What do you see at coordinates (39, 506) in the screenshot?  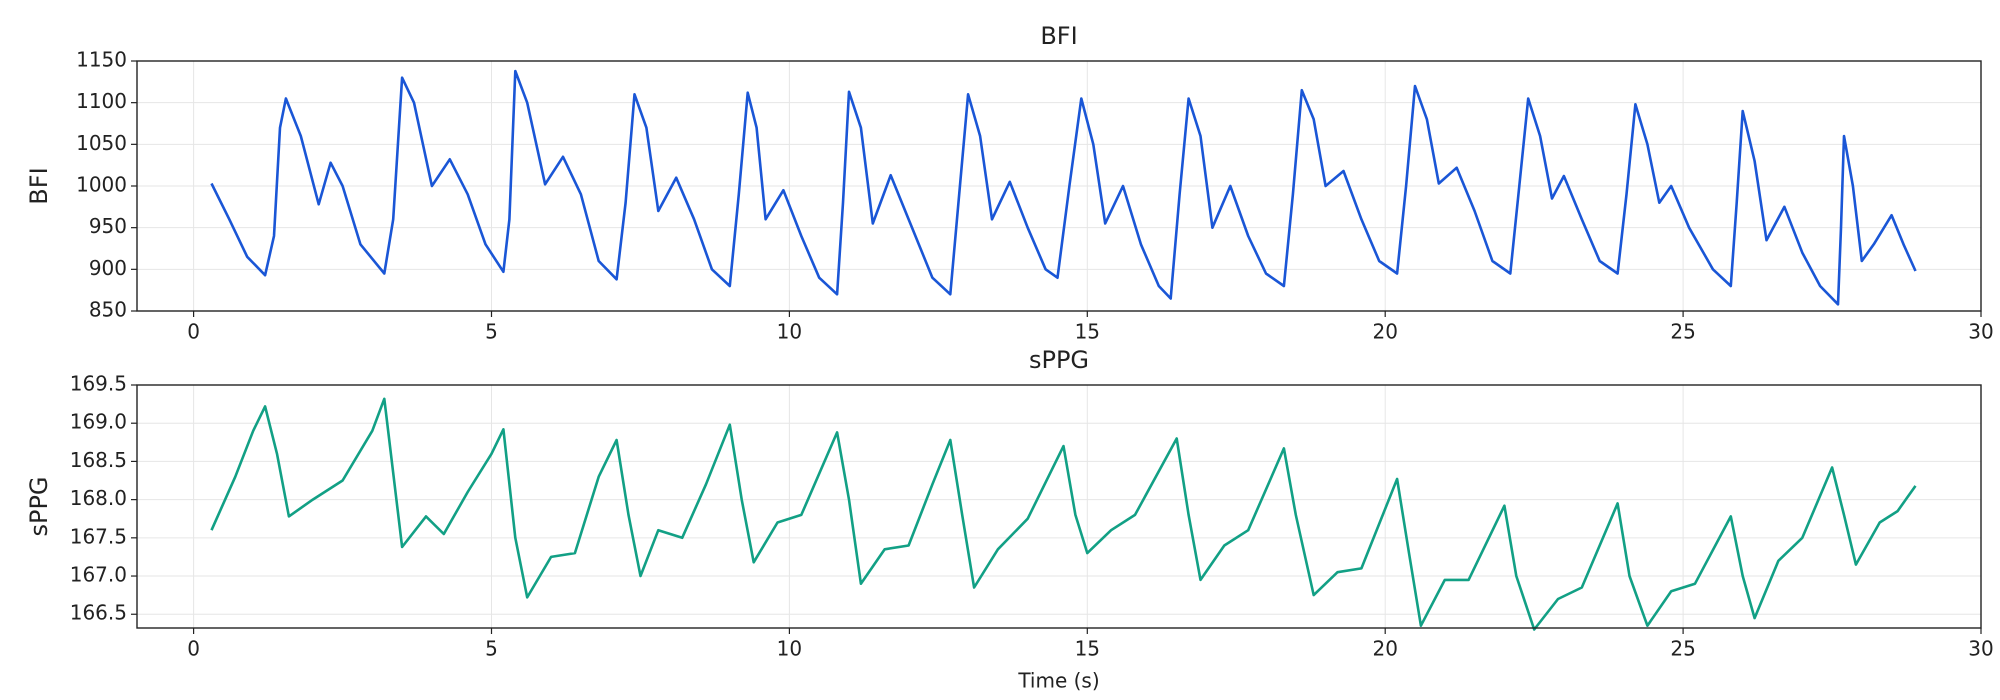 I see `y-axis-label: sPPG` at bounding box center [39, 506].